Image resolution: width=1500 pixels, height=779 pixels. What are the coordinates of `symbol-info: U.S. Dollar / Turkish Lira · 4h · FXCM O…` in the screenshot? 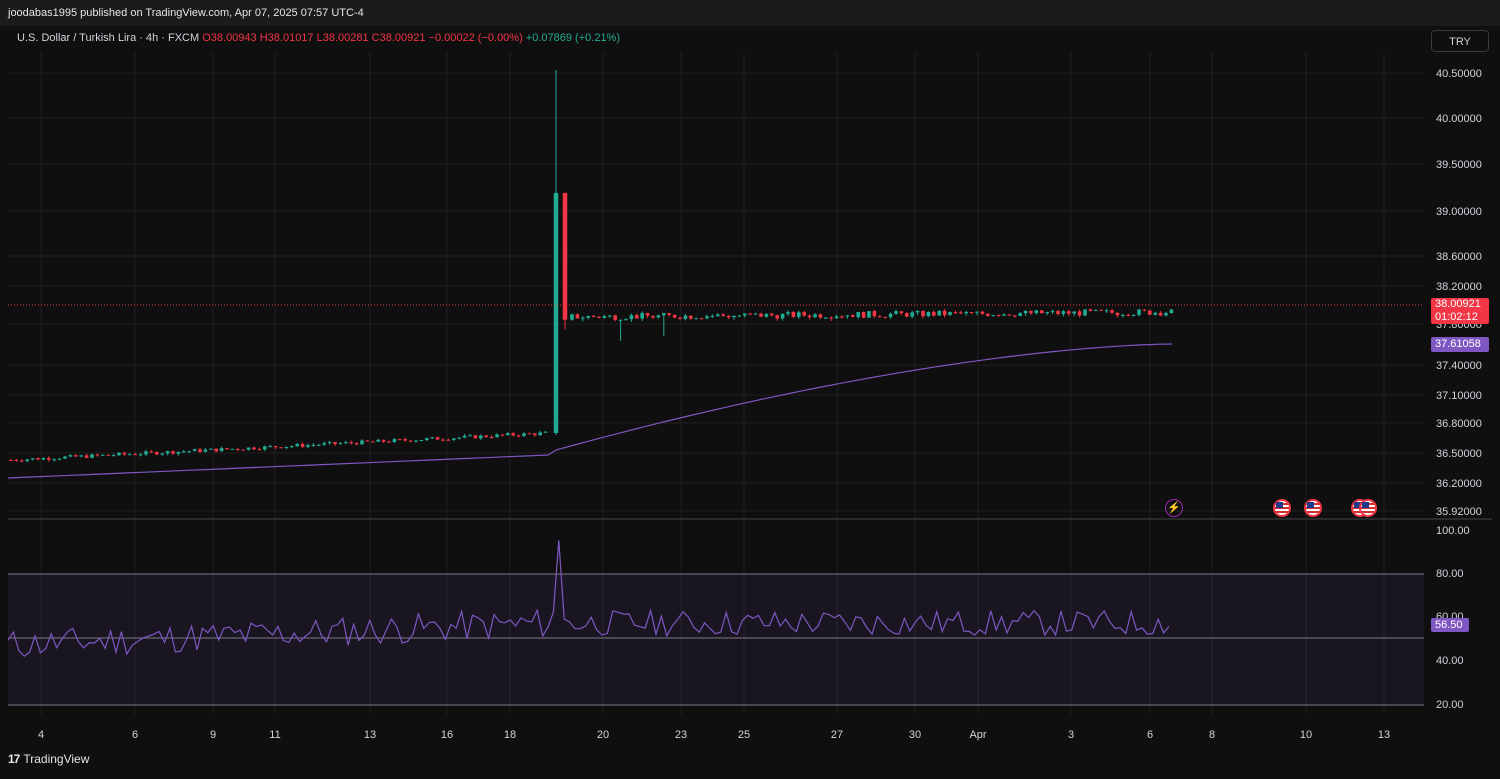 It's located at (318, 38).